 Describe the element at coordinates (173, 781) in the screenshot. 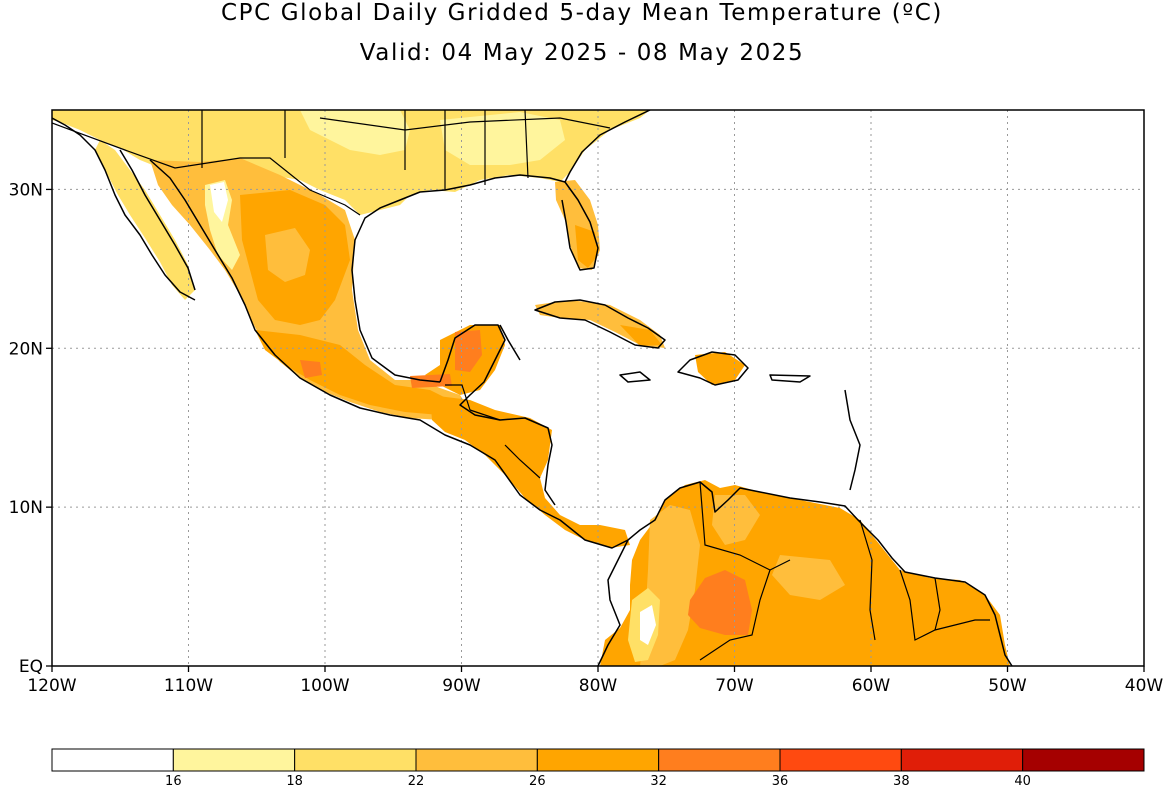

I see `colorbar-label: 16` at that location.